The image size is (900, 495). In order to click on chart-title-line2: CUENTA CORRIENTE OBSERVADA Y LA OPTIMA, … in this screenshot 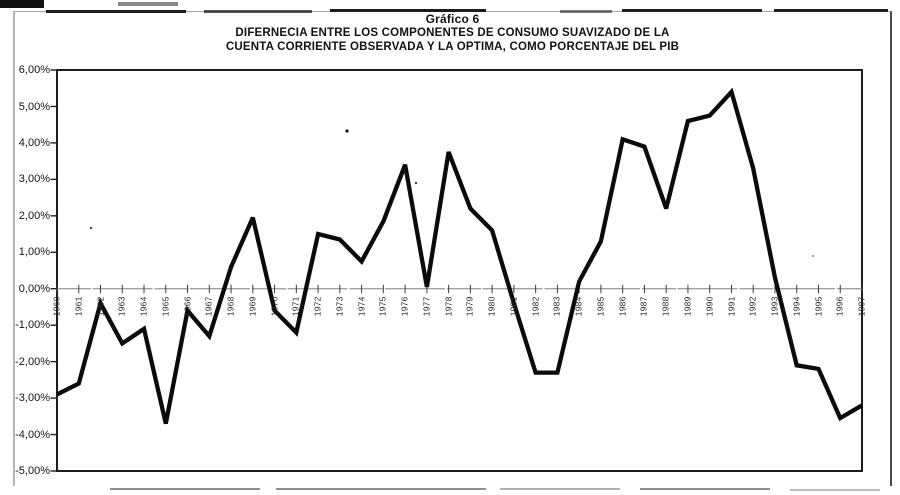, I will do `click(452, 47)`.